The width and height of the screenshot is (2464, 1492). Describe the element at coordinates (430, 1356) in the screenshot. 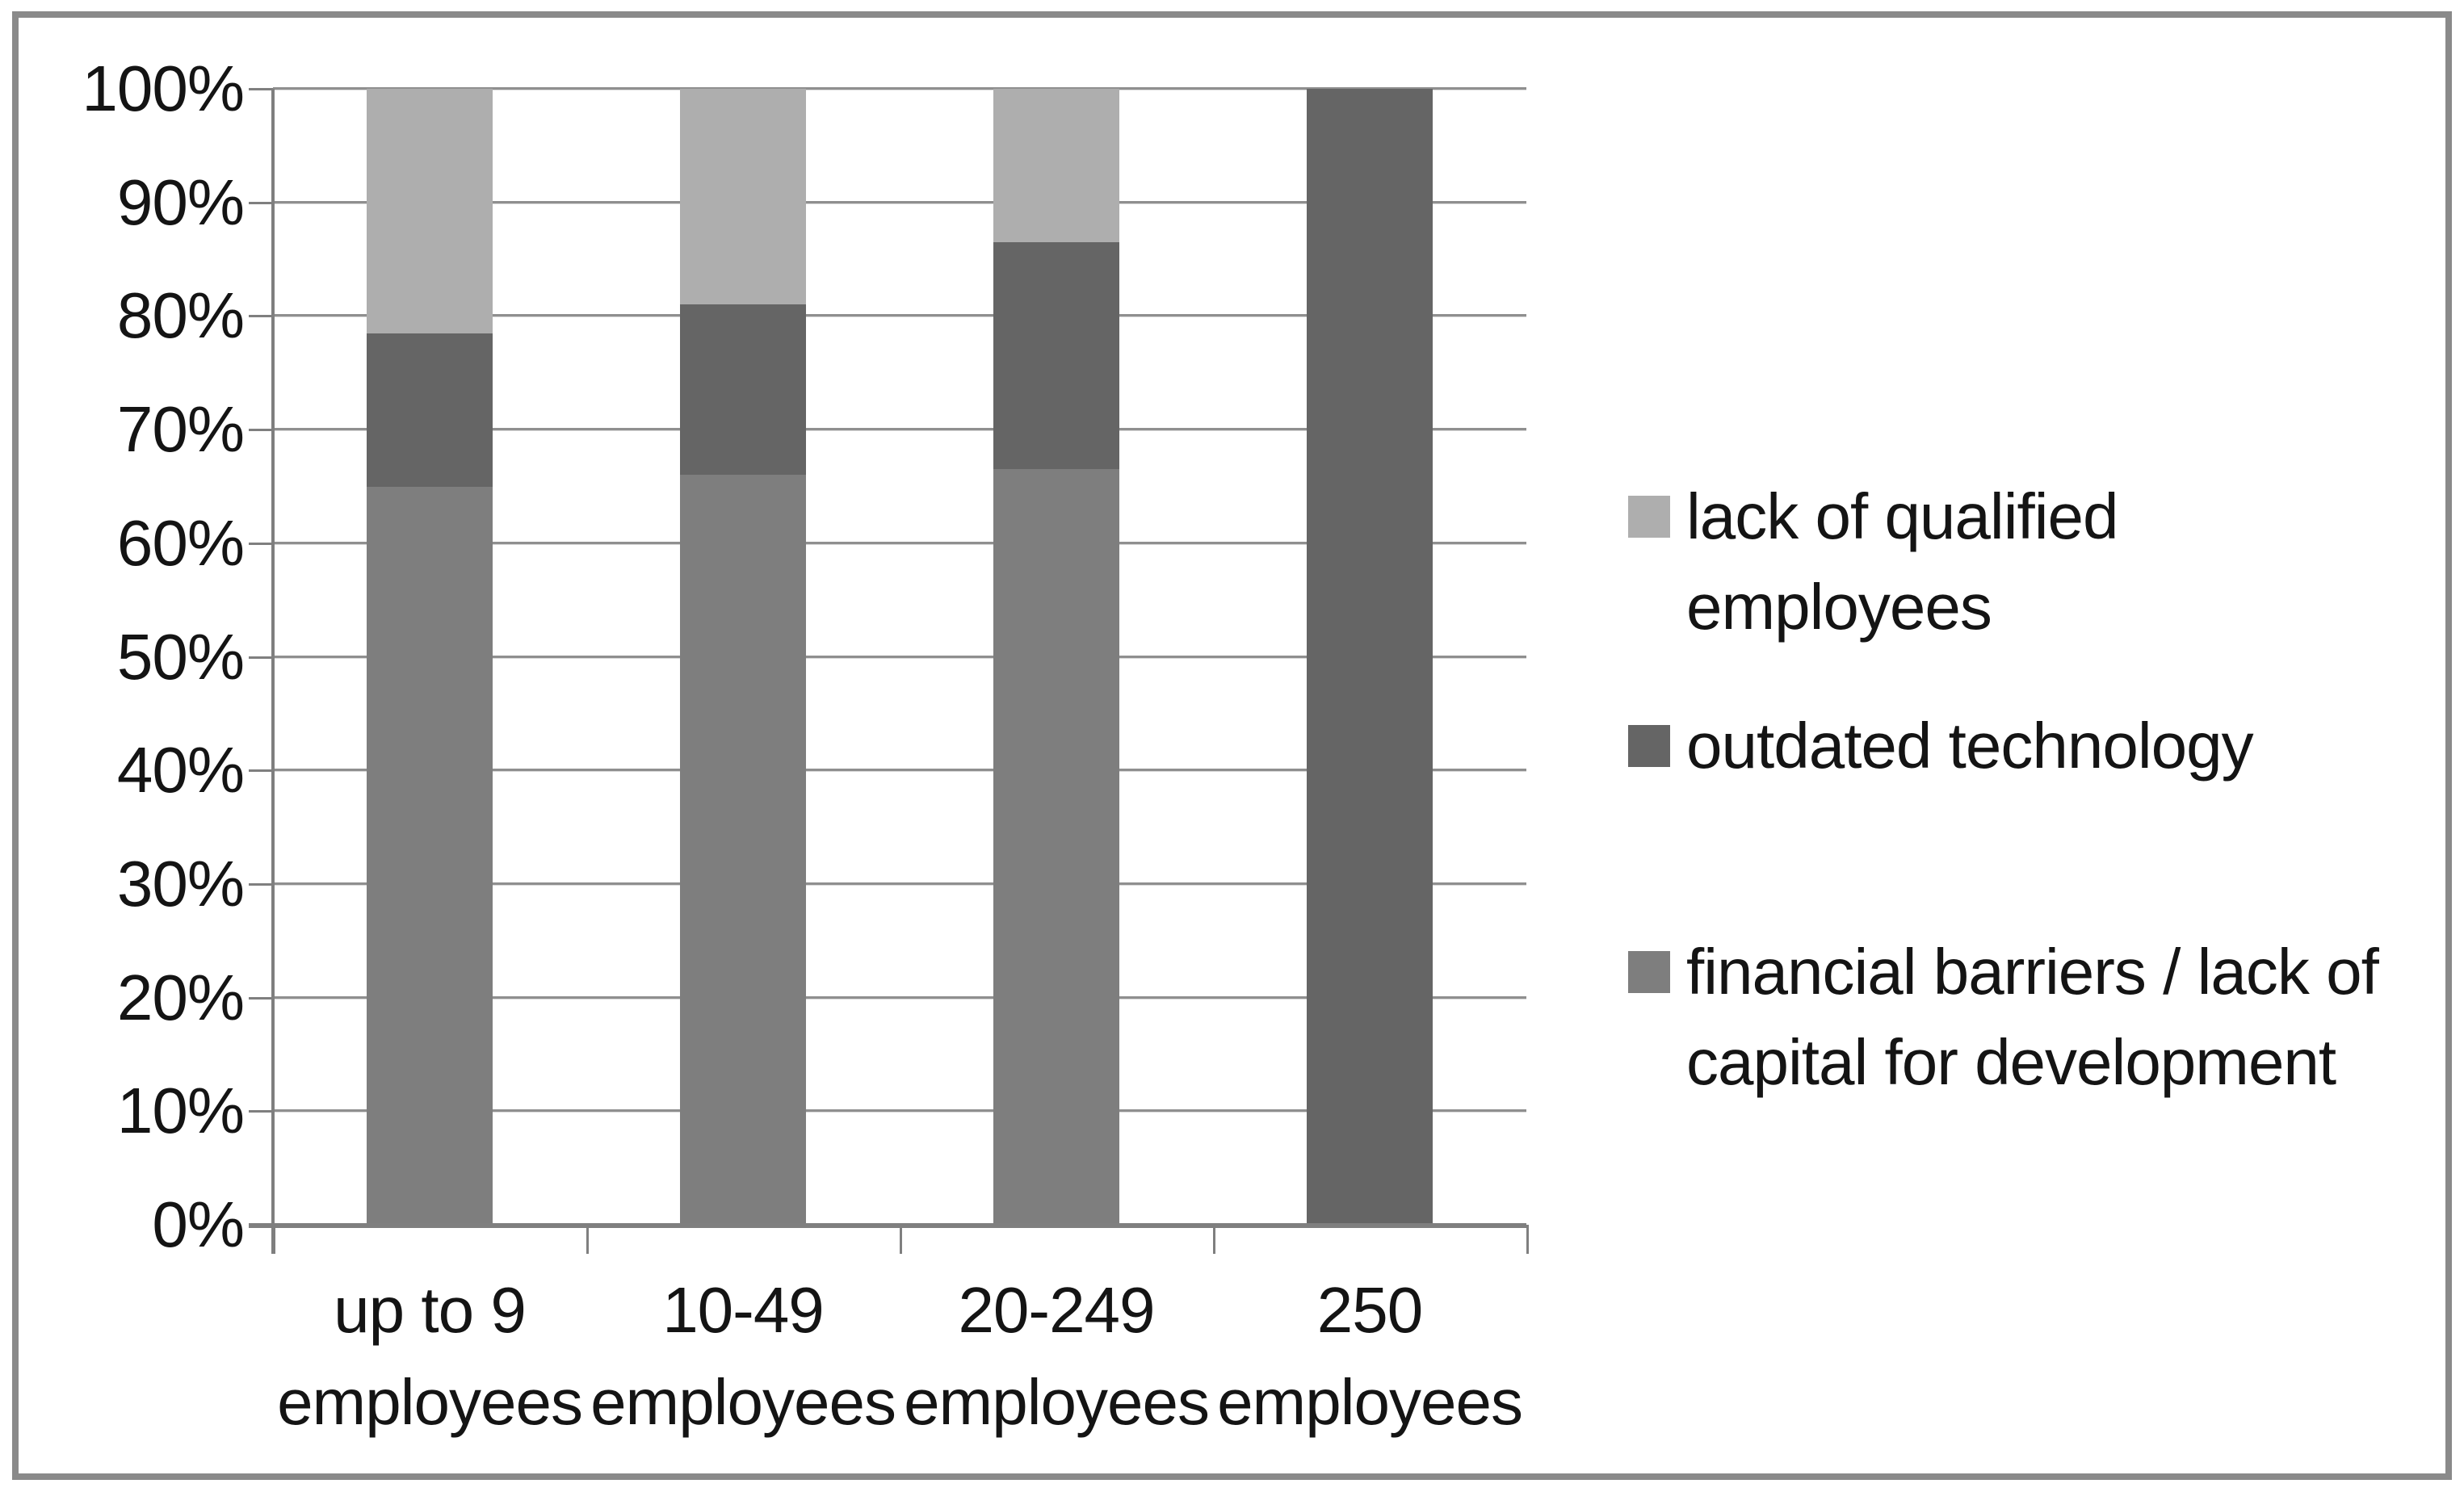

I see `x-category-label: up to 9 employees` at that location.